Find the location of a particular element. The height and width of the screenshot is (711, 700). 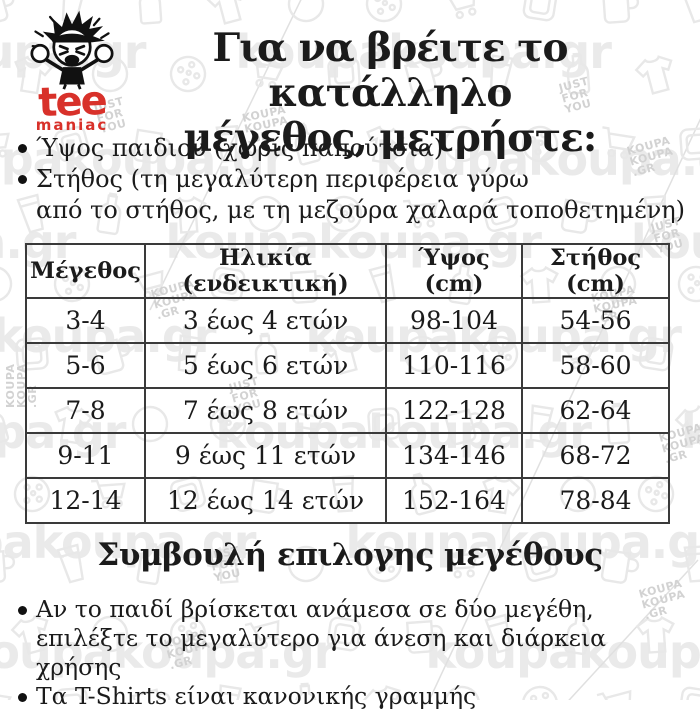

watermark-stamp-koupa: KOUPAKOUPA.GR is located at coordinates (266, 124).